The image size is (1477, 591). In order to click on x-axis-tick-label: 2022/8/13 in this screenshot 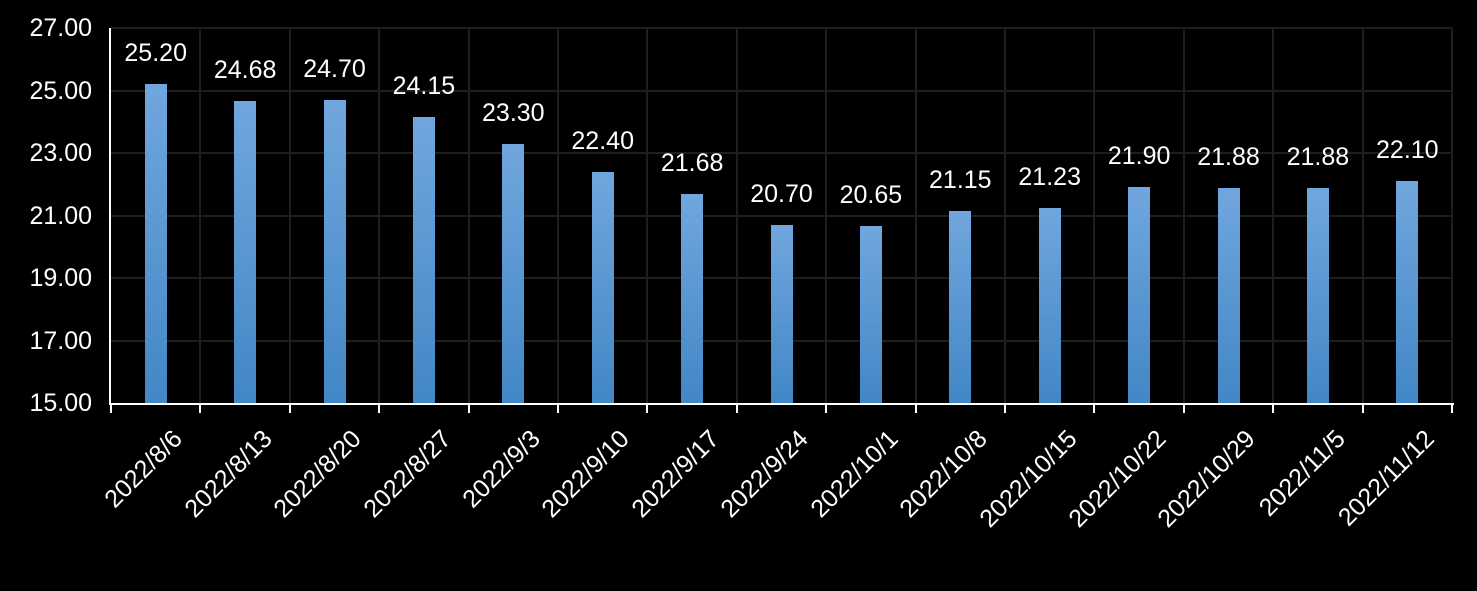, I will do `click(228, 474)`.